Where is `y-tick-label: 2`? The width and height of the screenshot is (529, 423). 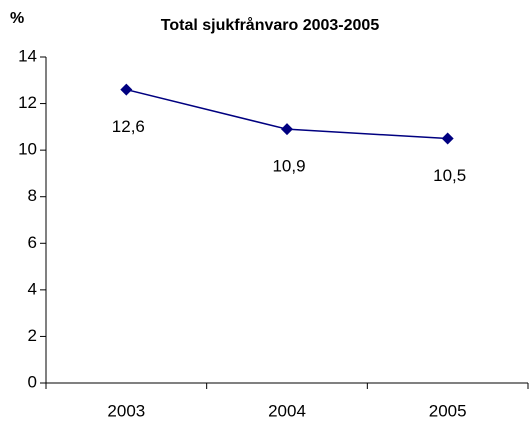
y-tick-label: 2 is located at coordinates (32, 335).